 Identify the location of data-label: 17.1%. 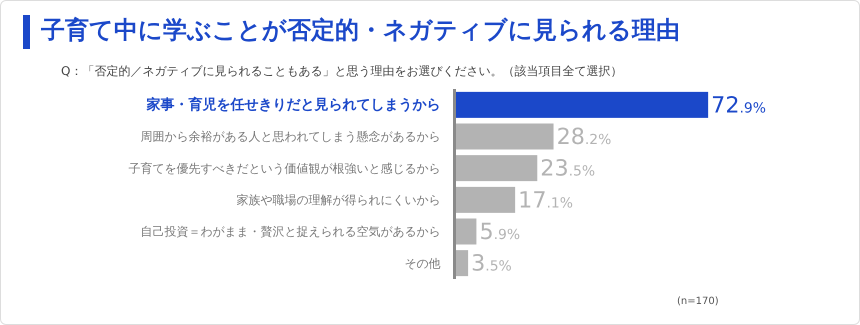
(545, 200).